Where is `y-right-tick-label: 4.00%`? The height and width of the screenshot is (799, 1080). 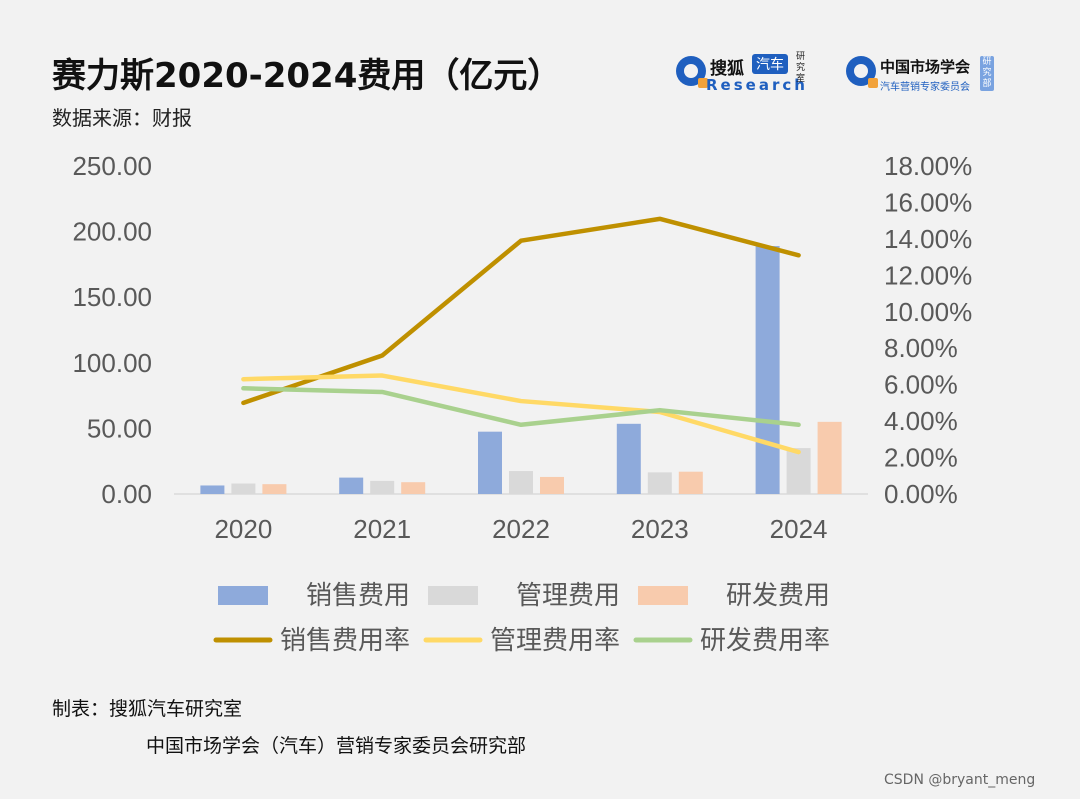 y-right-tick-label: 4.00% is located at coordinates (921, 421).